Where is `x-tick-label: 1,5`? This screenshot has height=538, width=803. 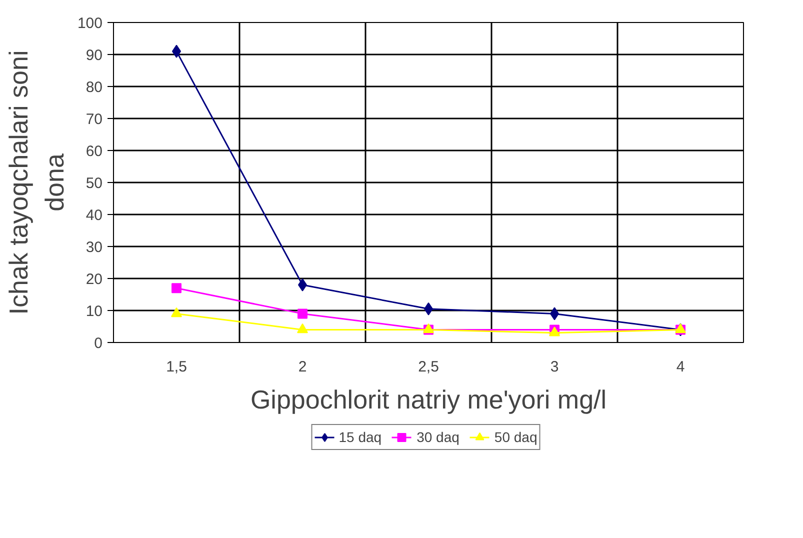
x-tick-label: 1,5 is located at coordinates (176, 367).